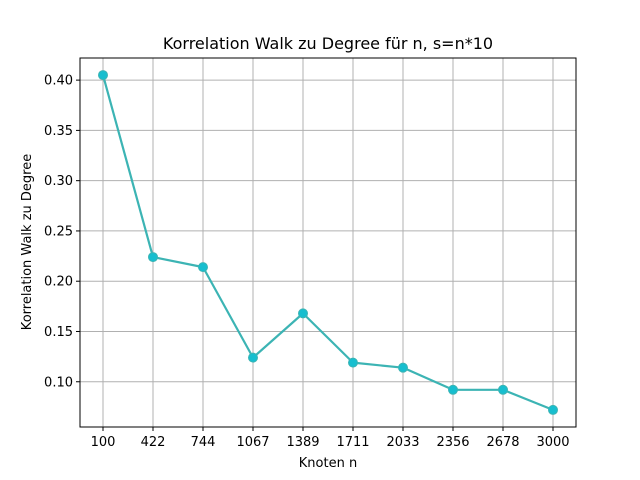 The image size is (640, 480). Describe the element at coordinates (302, 442) in the screenshot. I see `x-tick-label: 1389` at that location.